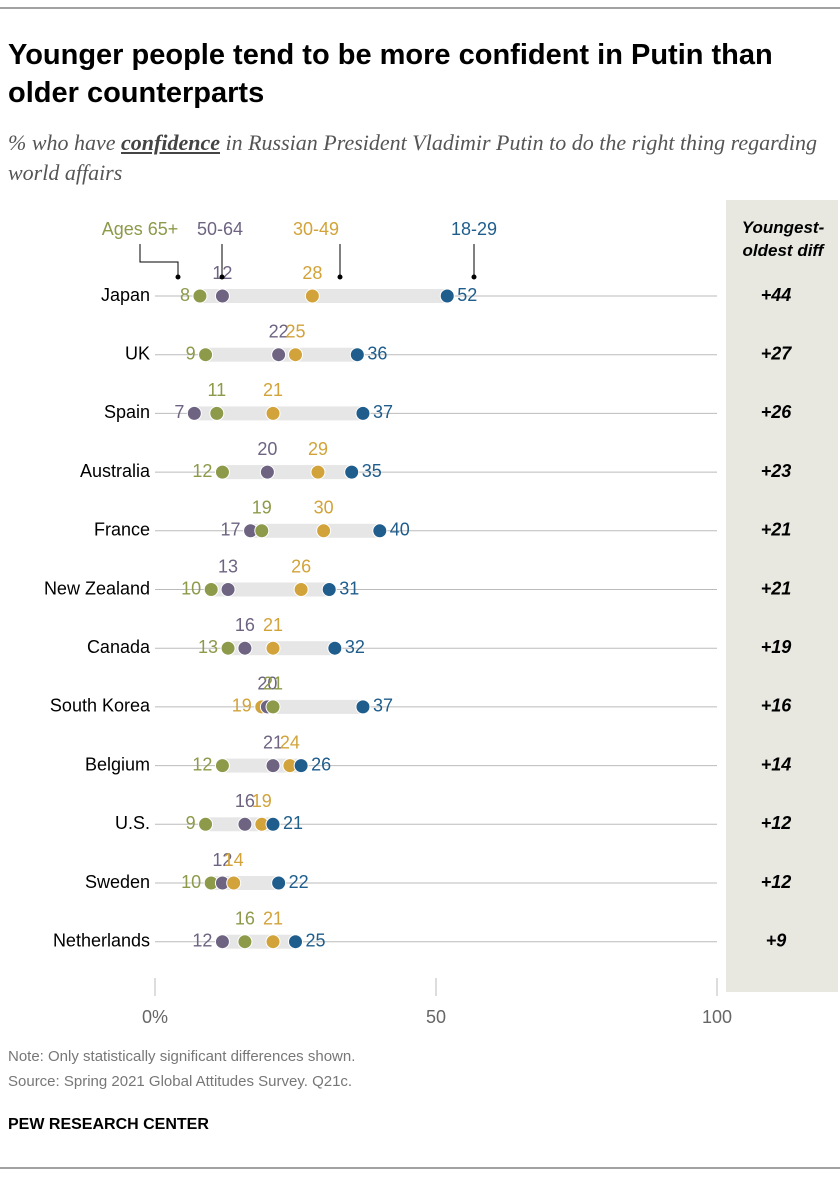 The width and height of the screenshot is (840, 1178). Describe the element at coordinates (185, 295) in the screenshot. I see `data-label: 8` at that location.